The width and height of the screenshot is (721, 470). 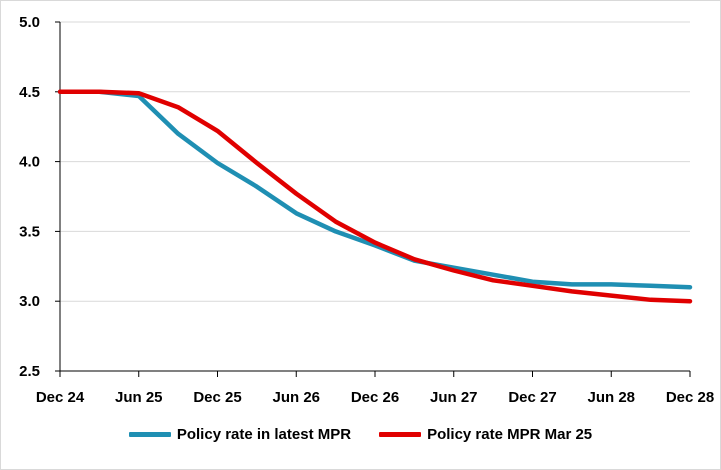 What do you see at coordinates (29, 162) in the screenshot?
I see `y-tick-label: 4.0` at bounding box center [29, 162].